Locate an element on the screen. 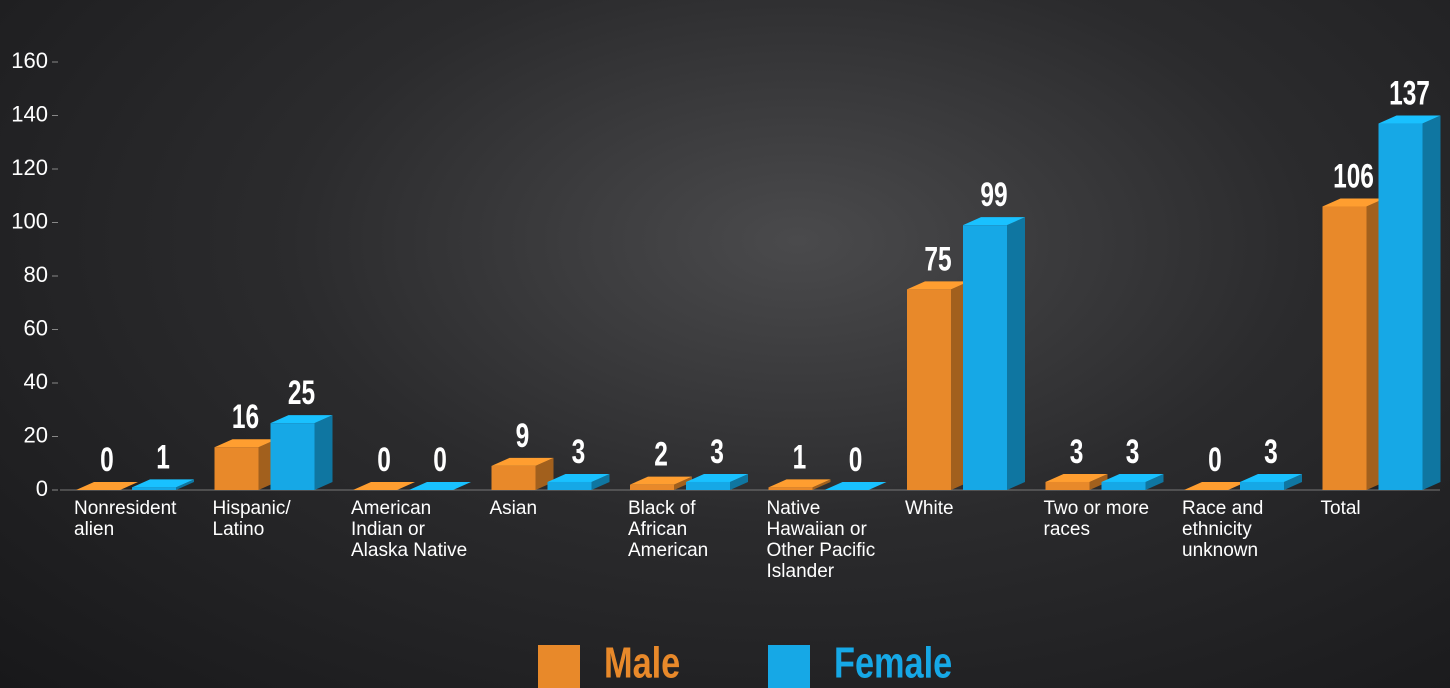  x-tick-label: Two or more races is located at coordinates (1096, 519).